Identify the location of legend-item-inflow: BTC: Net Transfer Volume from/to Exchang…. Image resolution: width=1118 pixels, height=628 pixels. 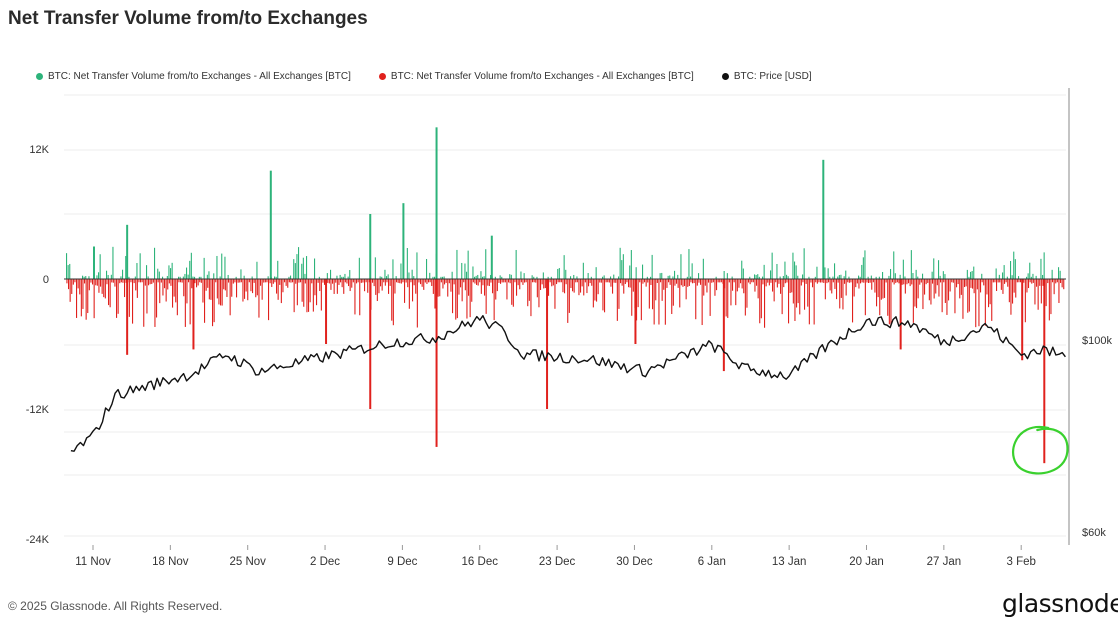
(193, 76).